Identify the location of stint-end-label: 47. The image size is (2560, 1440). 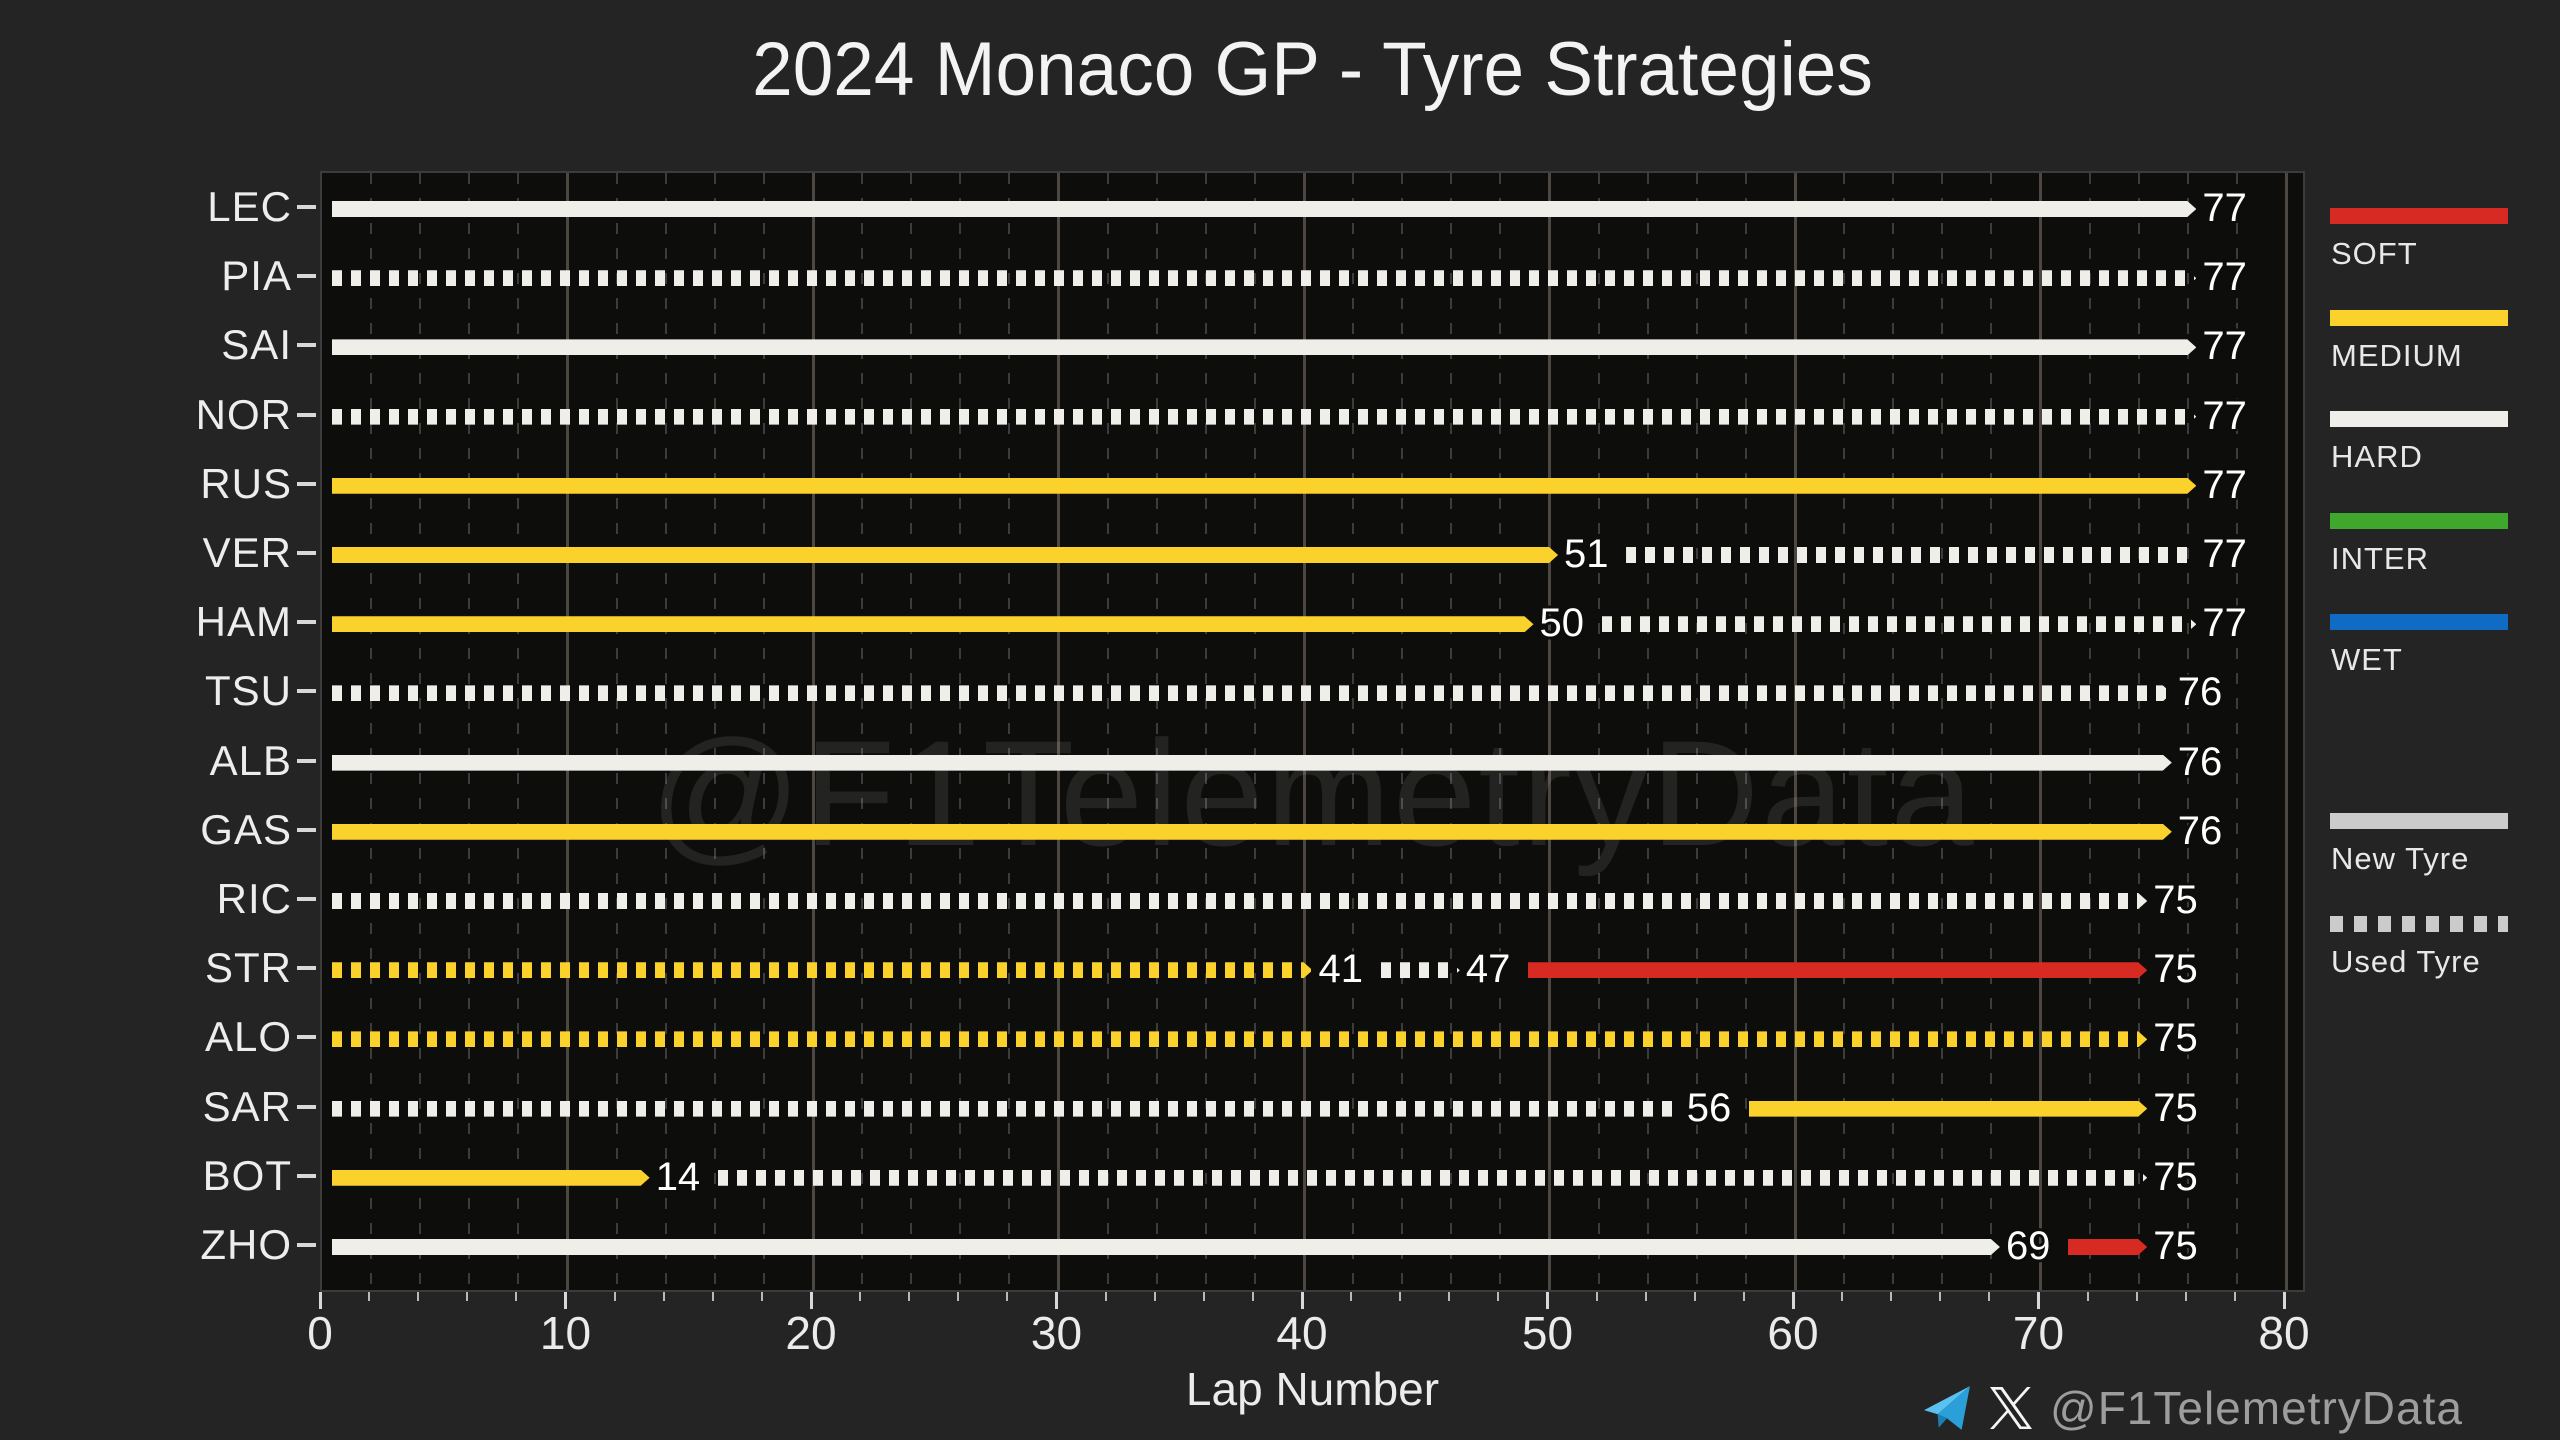
(1488, 969).